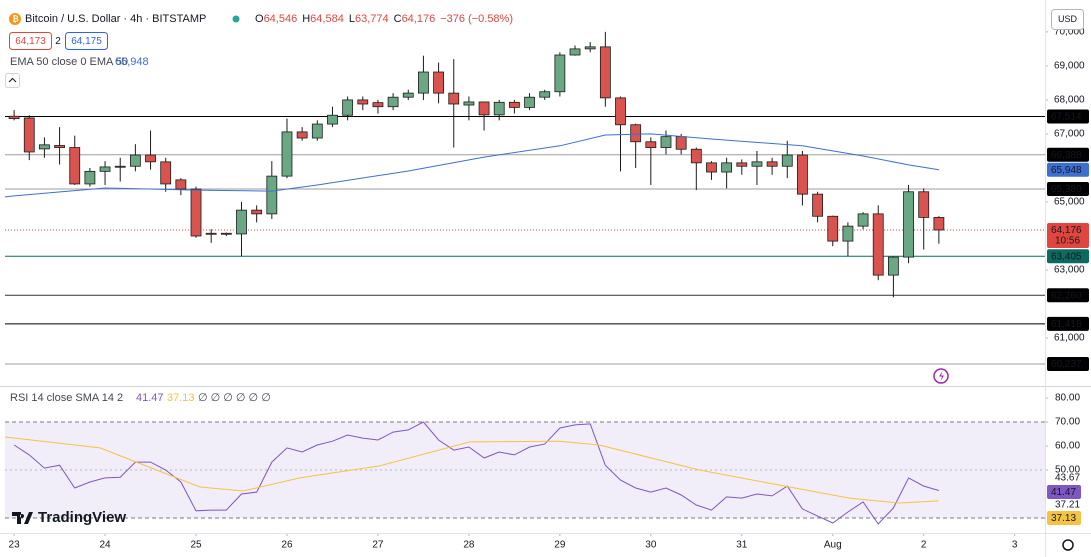 Image resolution: width=1091 pixels, height=557 pixels. I want to click on scale-label: 43.67, so click(1067, 478).